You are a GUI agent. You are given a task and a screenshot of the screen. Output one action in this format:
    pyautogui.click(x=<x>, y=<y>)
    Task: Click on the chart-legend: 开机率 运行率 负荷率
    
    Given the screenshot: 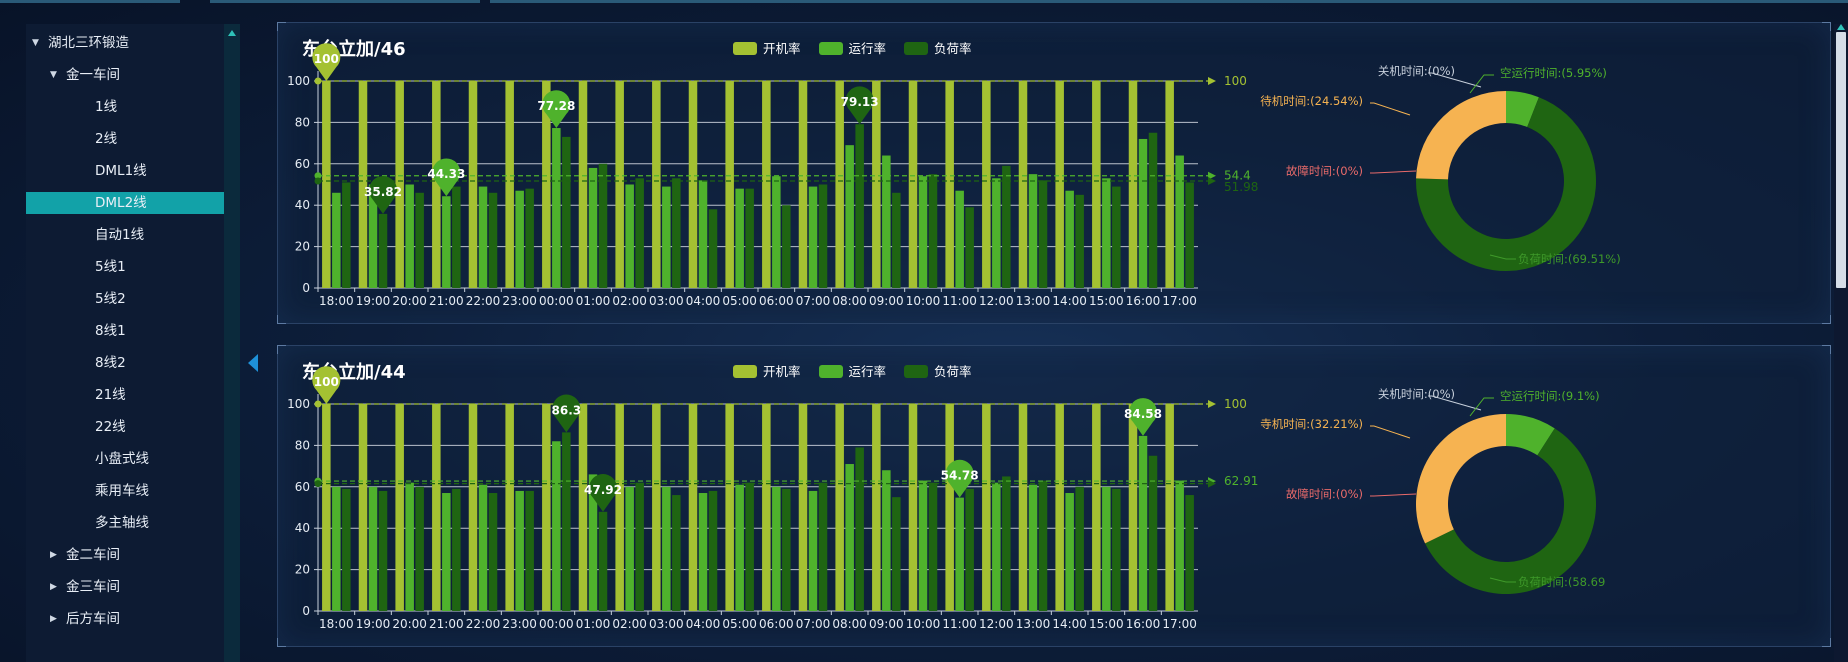 What is the action you would take?
    pyautogui.click(x=859, y=47)
    